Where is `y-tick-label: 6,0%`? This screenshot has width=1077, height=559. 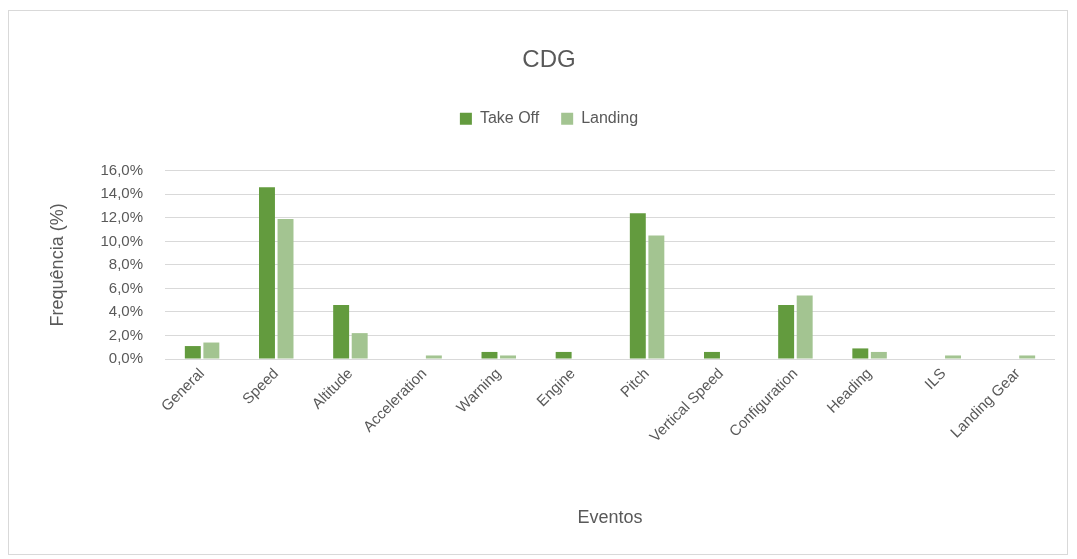 y-tick-label: 6,0% is located at coordinates (125, 287).